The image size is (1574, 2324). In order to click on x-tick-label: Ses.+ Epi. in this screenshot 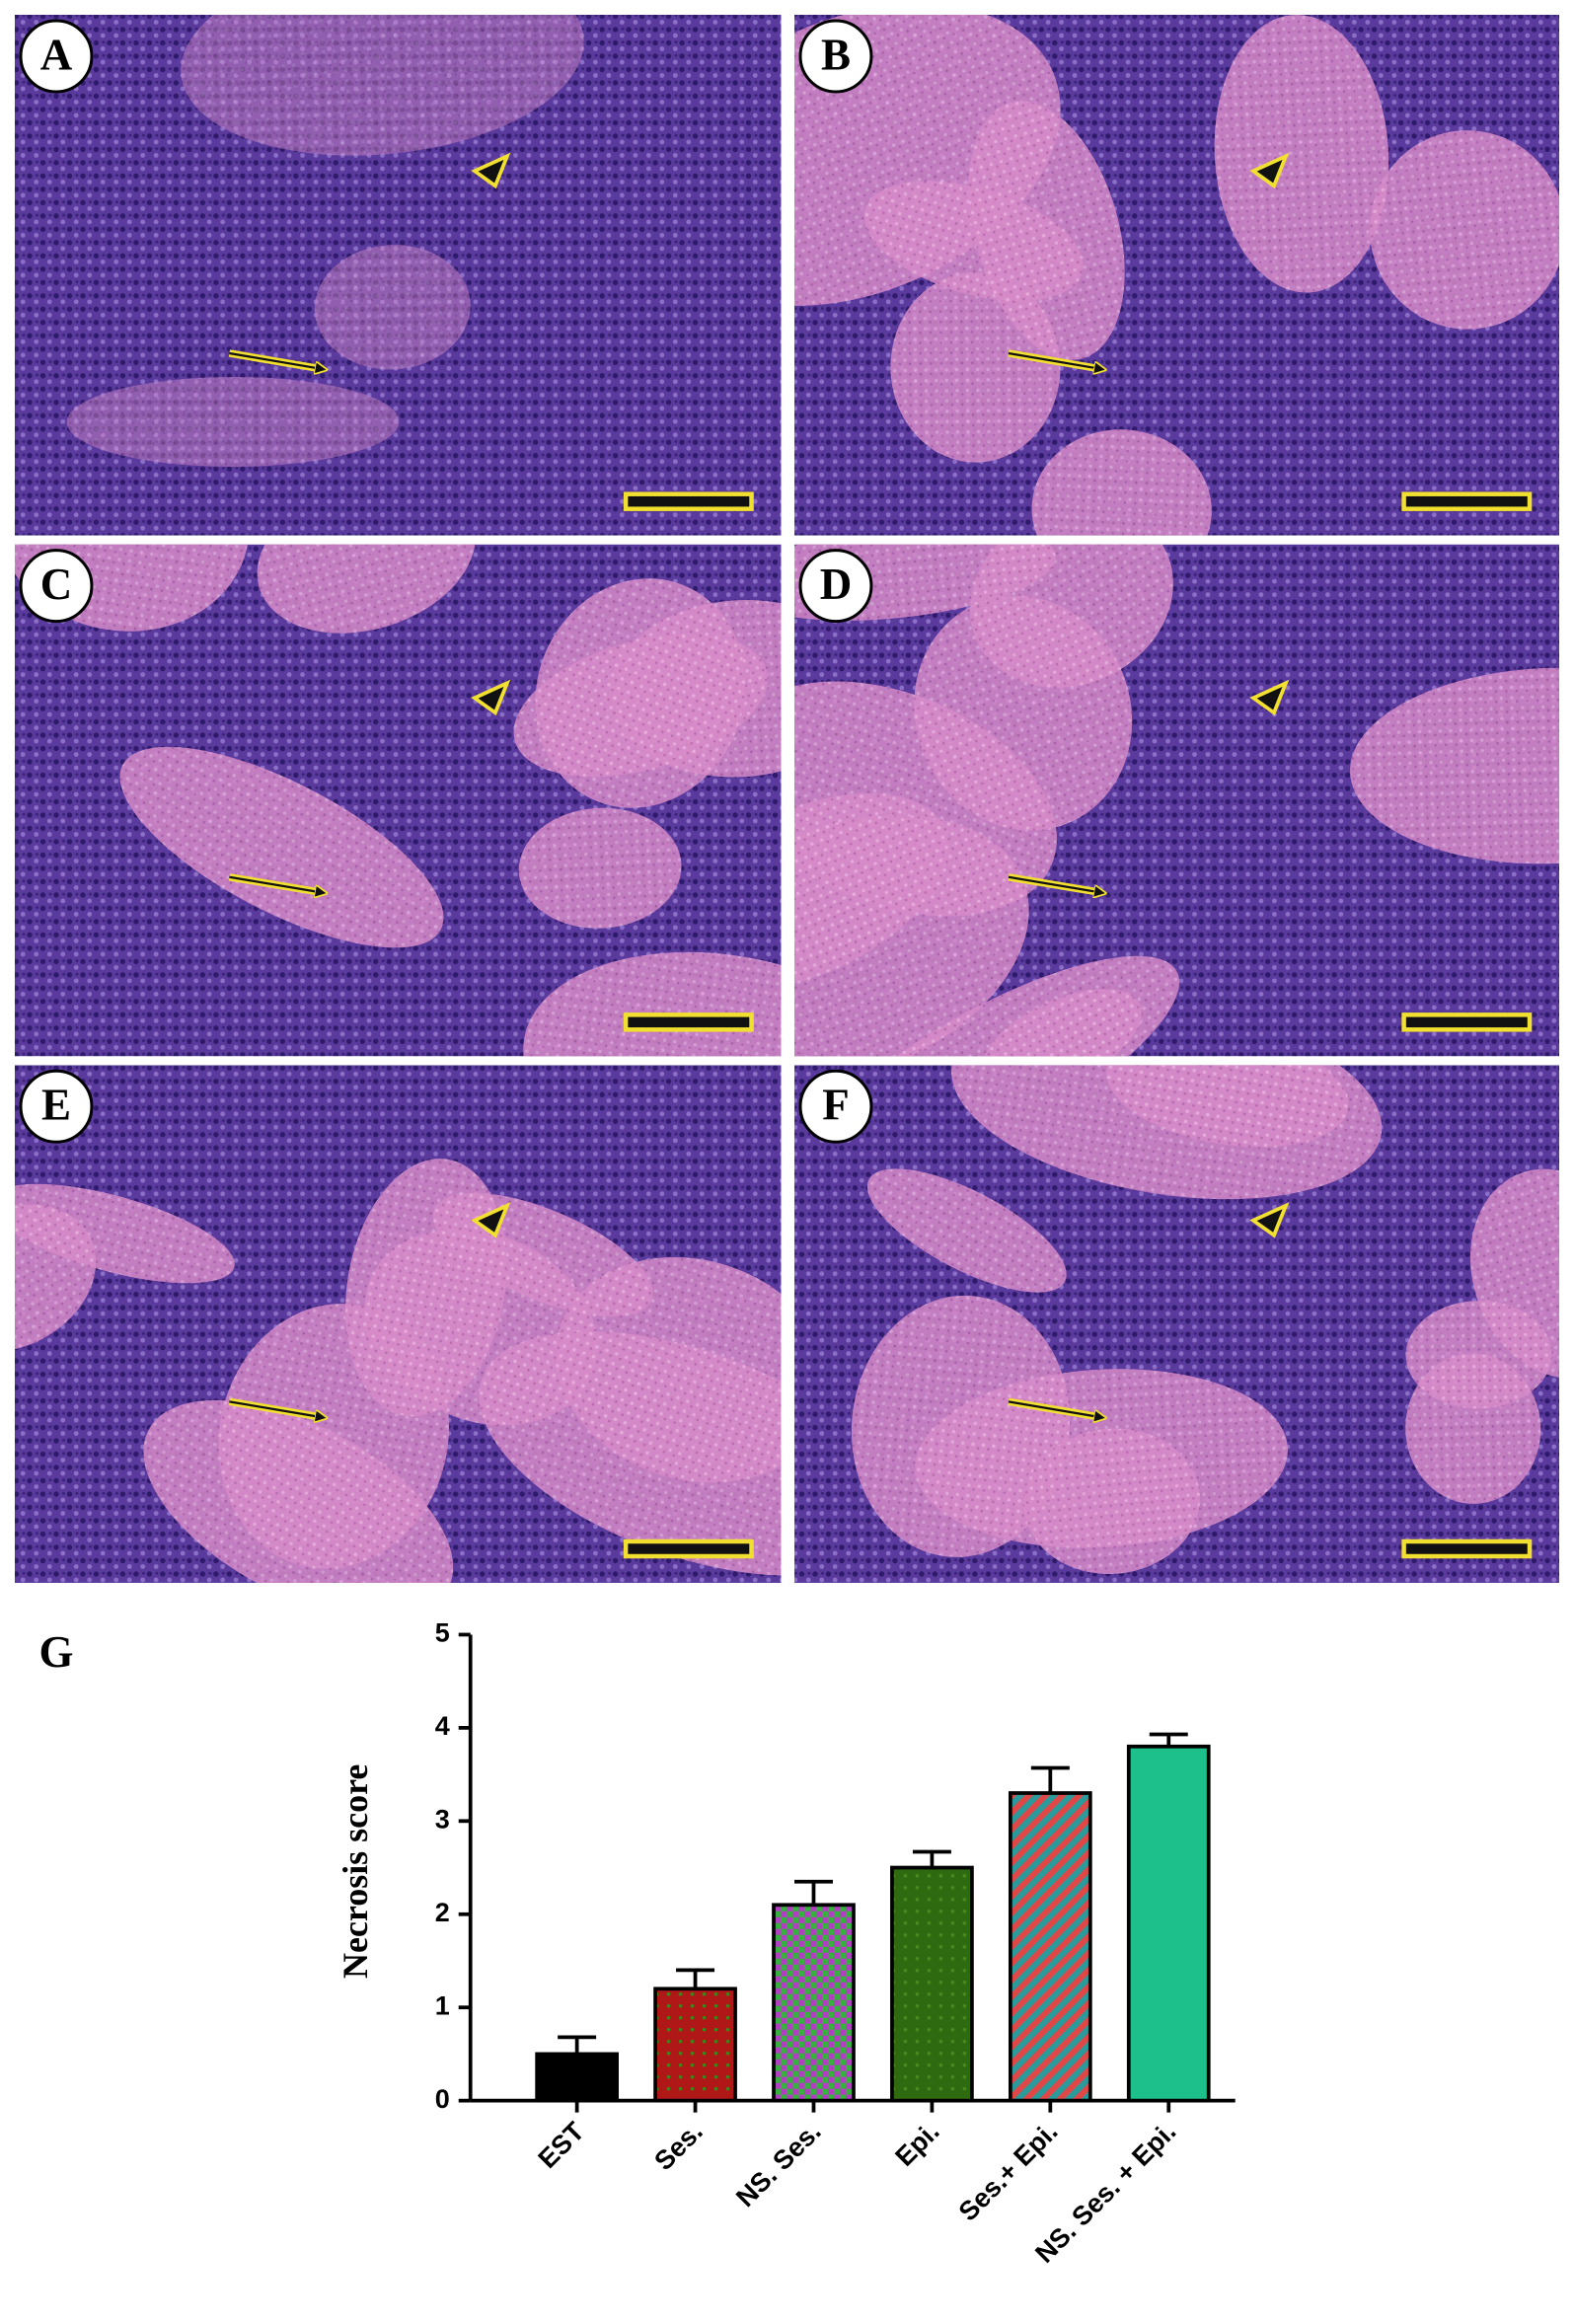, I will do `click(1009, 2172)`.